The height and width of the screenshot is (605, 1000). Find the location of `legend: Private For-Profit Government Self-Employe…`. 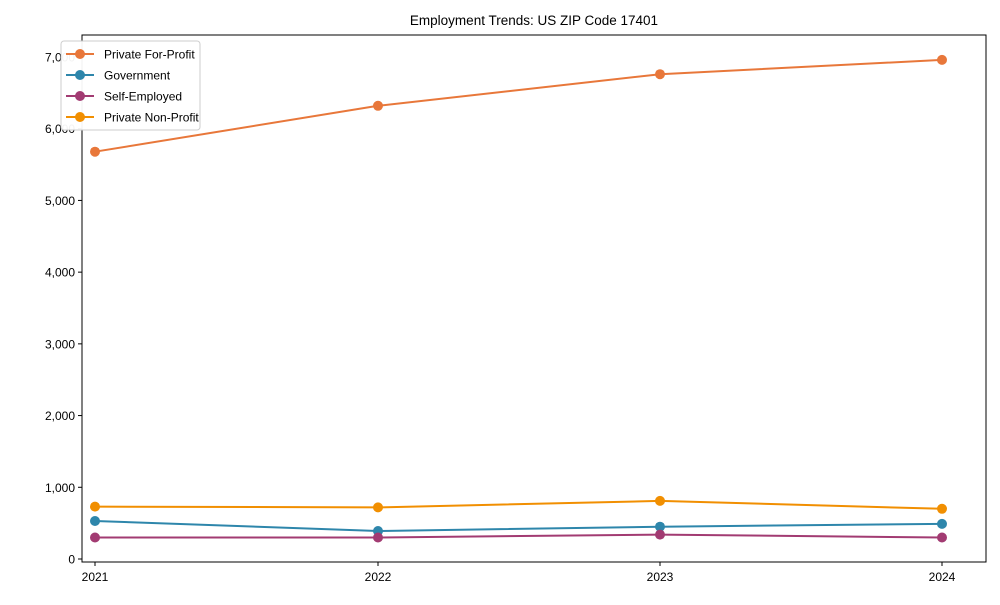

legend: Private For-Profit Government Self-Employe… is located at coordinates (130, 85).